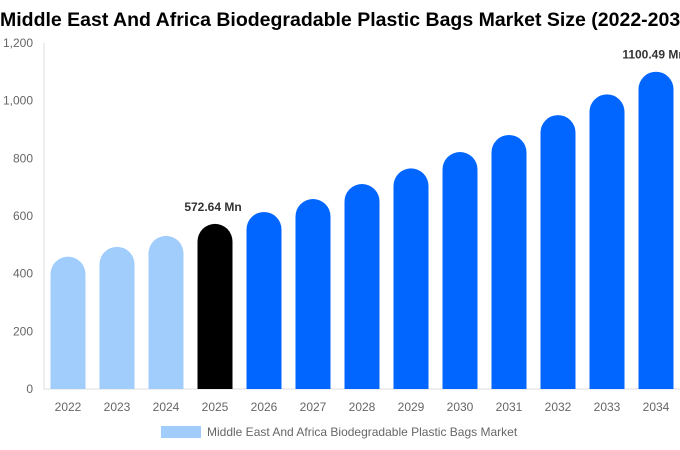 The image size is (680, 450). Describe the element at coordinates (607, 241) in the screenshot. I see `bar-2033` at that location.